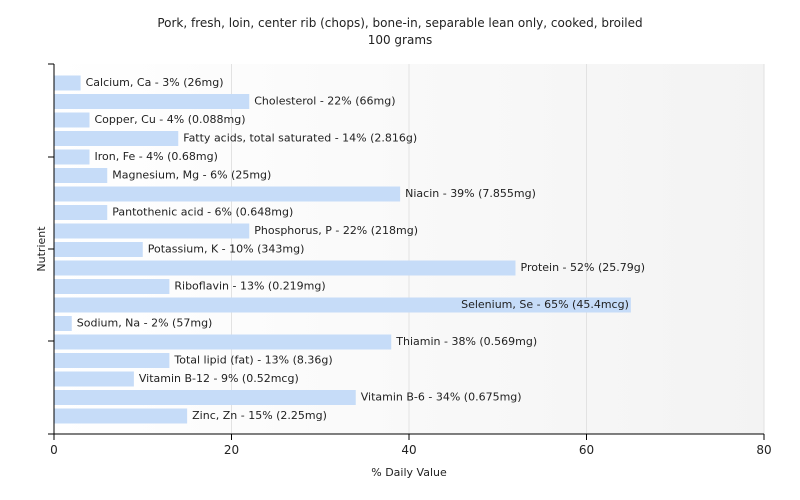 Image resolution: width=800 pixels, height=500 pixels. I want to click on bar-label-6: Niacin - 39% (7.855mg), so click(470, 193).